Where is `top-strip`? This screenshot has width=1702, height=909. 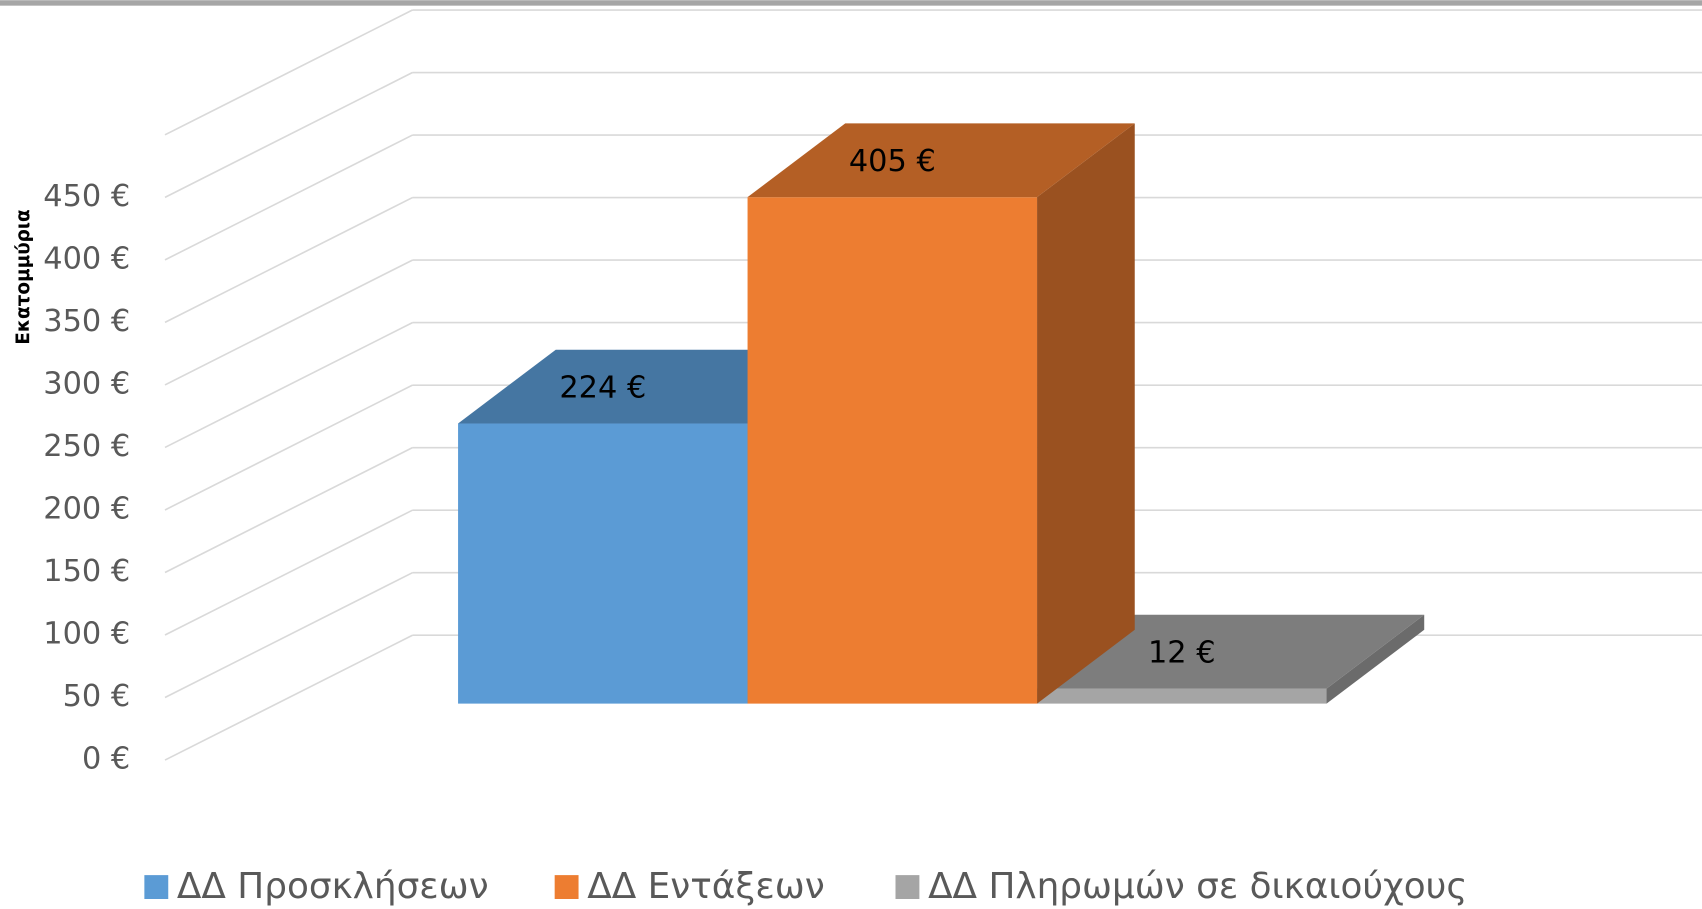
top-strip is located at coordinates (851, 3).